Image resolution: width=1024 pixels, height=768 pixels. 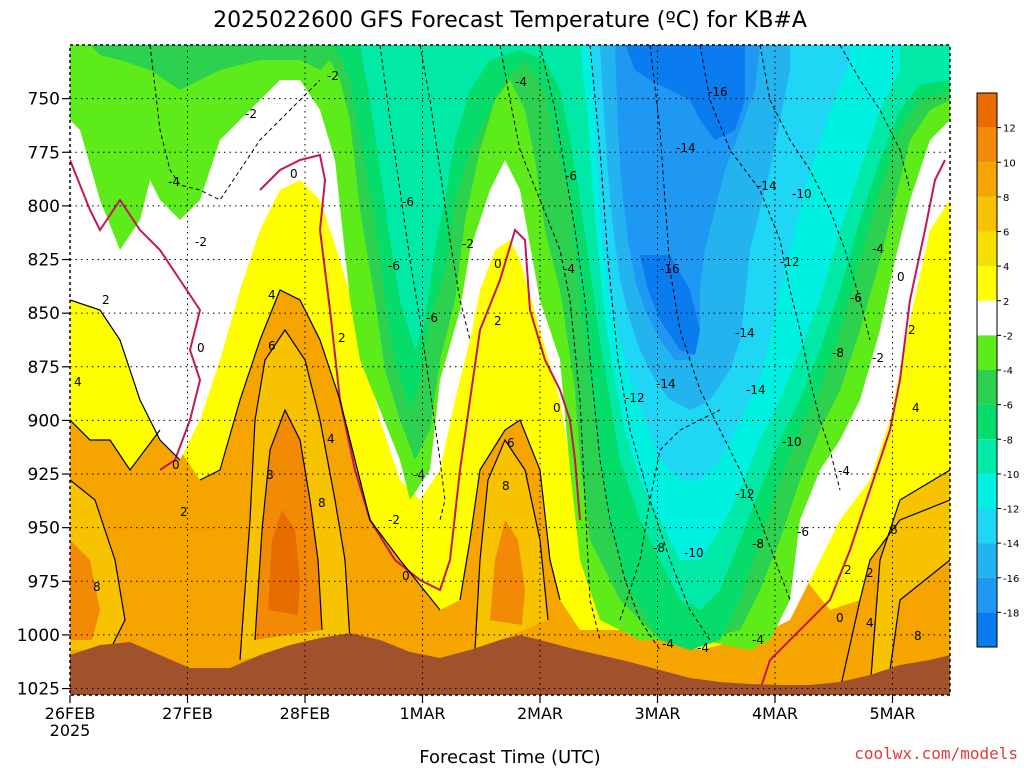 I want to click on y-tick-label: 900, so click(x=44, y=421).